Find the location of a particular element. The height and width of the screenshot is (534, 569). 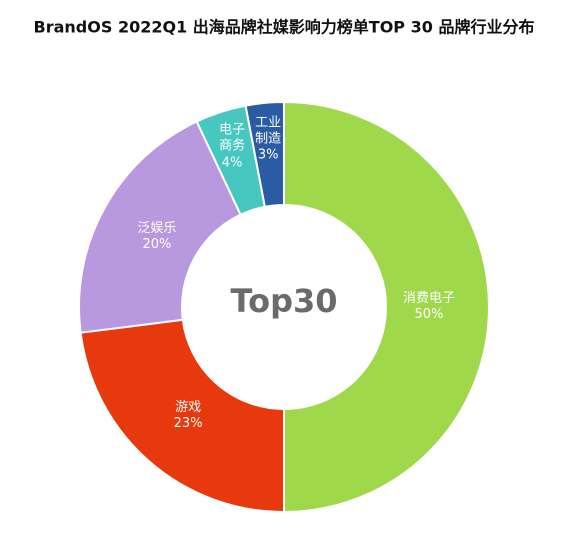

value-label: 3% is located at coordinates (268, 155).